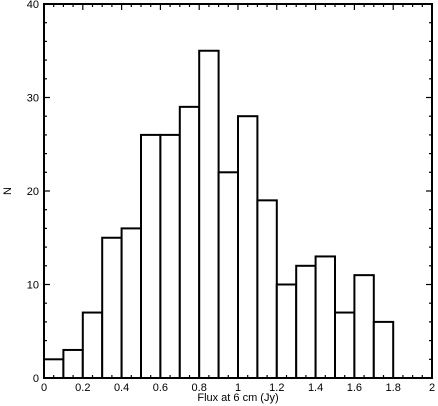  Describe the element at coordinates (315, 388) in the screenshot. I see `x-tick-label: 1.4` at that location.